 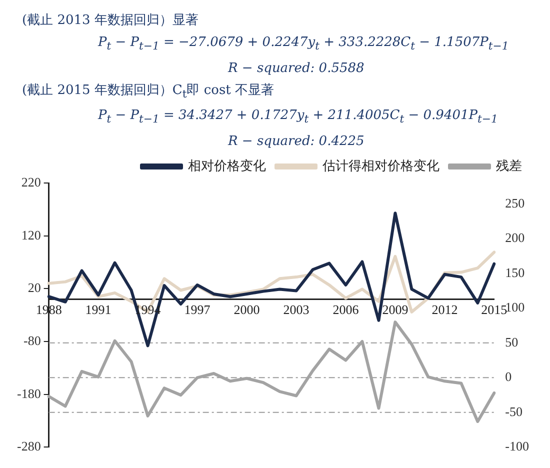 I want to click on y2-tick-label: 100, so click(x=515, y=307).